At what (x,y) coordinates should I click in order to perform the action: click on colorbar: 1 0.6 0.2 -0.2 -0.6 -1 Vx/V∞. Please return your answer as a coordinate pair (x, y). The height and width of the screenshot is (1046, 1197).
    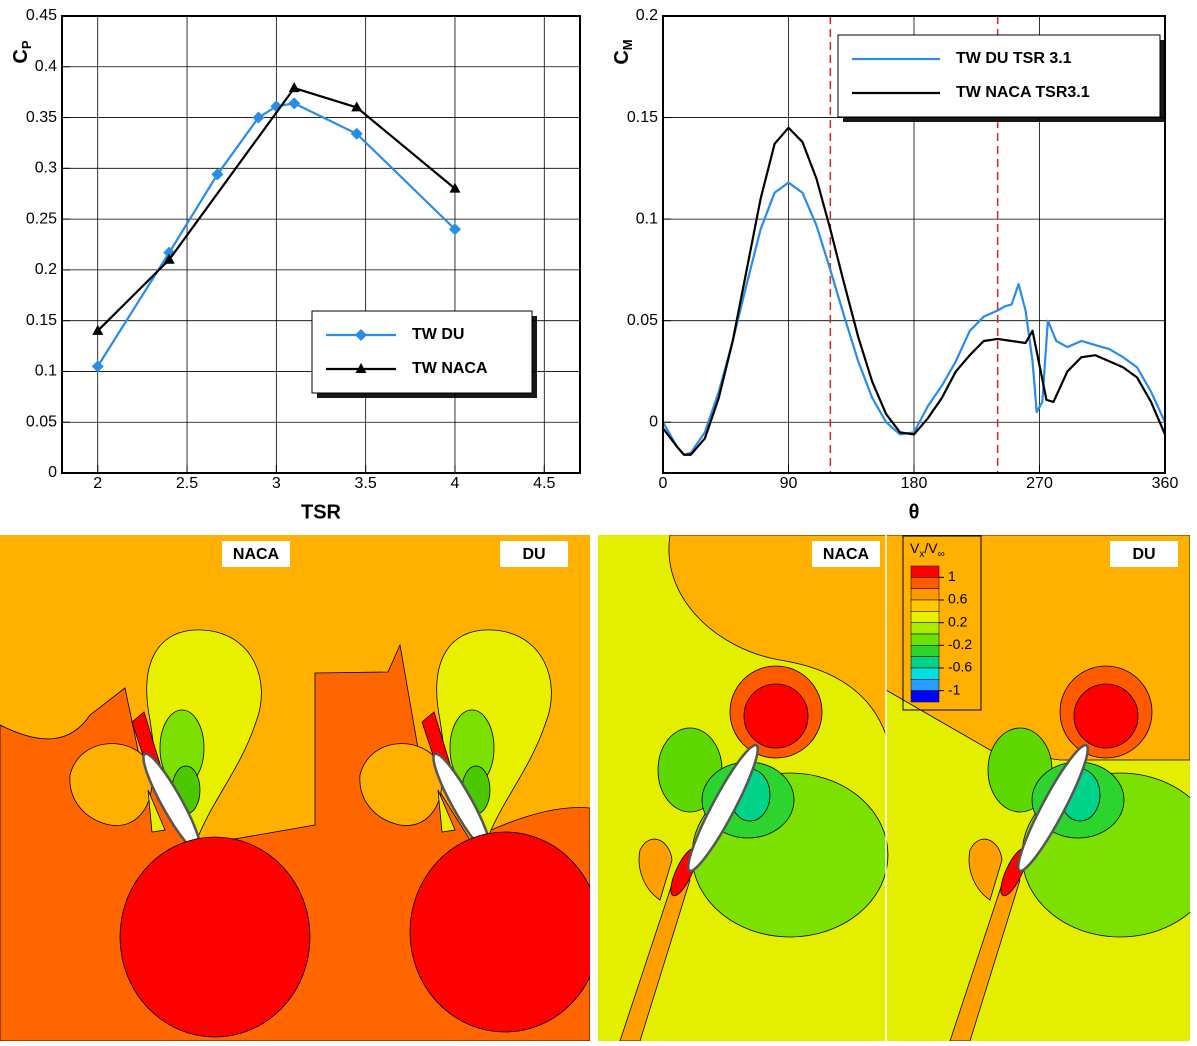
    Looking at the image, I should click on (941, 621).